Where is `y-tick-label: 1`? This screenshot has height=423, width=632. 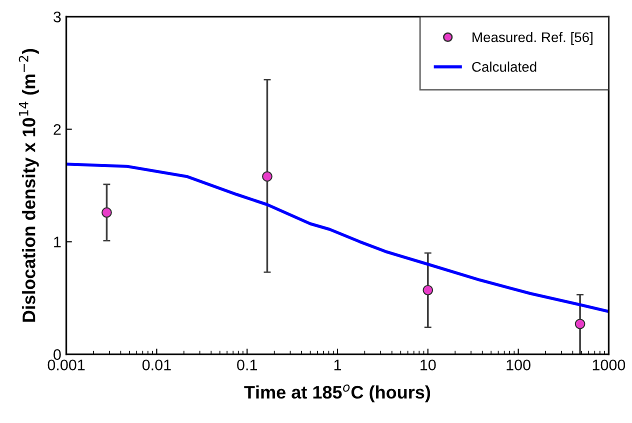
y-tick-label: 1 is located at coordinates (57, 242).